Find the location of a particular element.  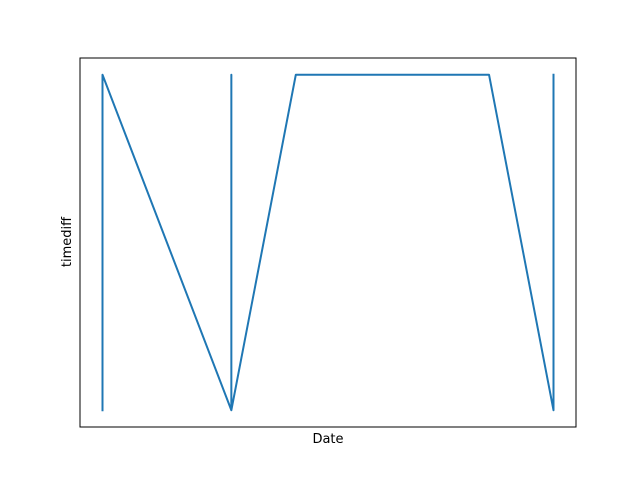

x-axis-label: Date is located at coordinates (327, 439).